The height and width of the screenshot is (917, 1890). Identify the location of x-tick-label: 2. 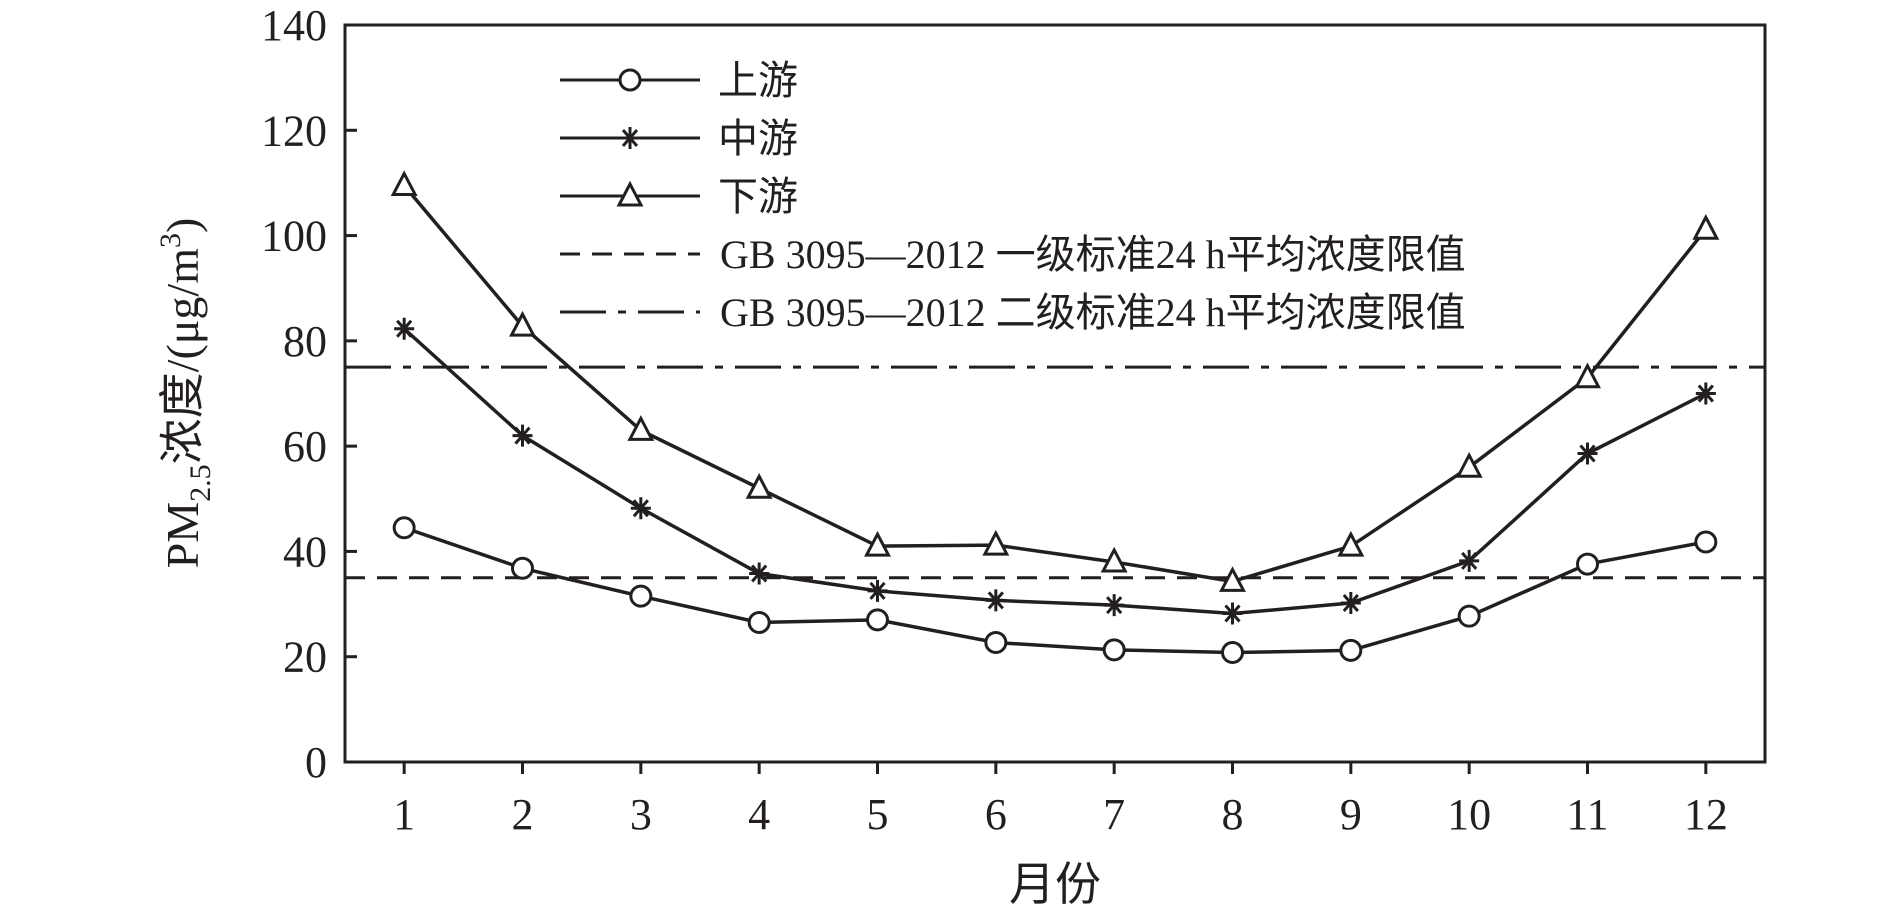
(523, 814).